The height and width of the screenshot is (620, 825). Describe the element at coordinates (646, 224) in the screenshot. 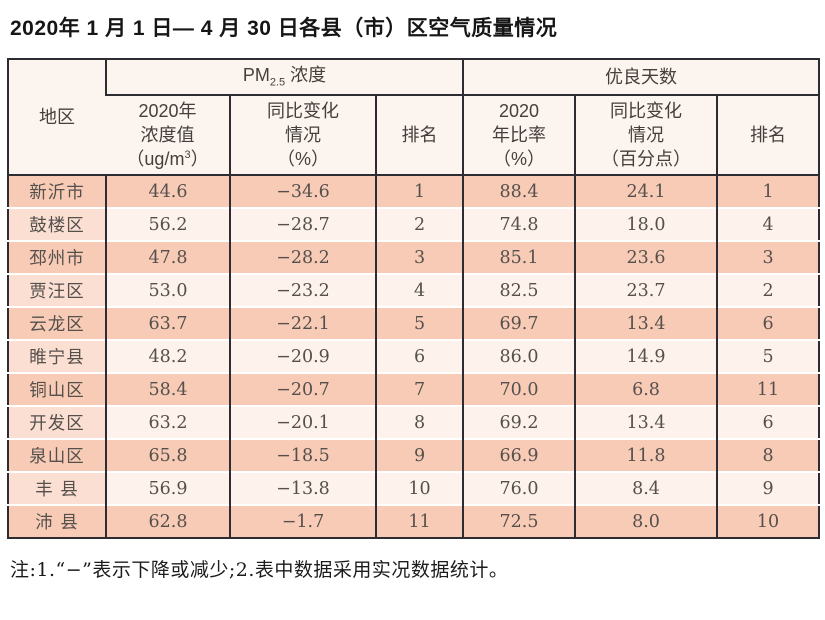

I see `gd-change-cell: 18.0` at that location.